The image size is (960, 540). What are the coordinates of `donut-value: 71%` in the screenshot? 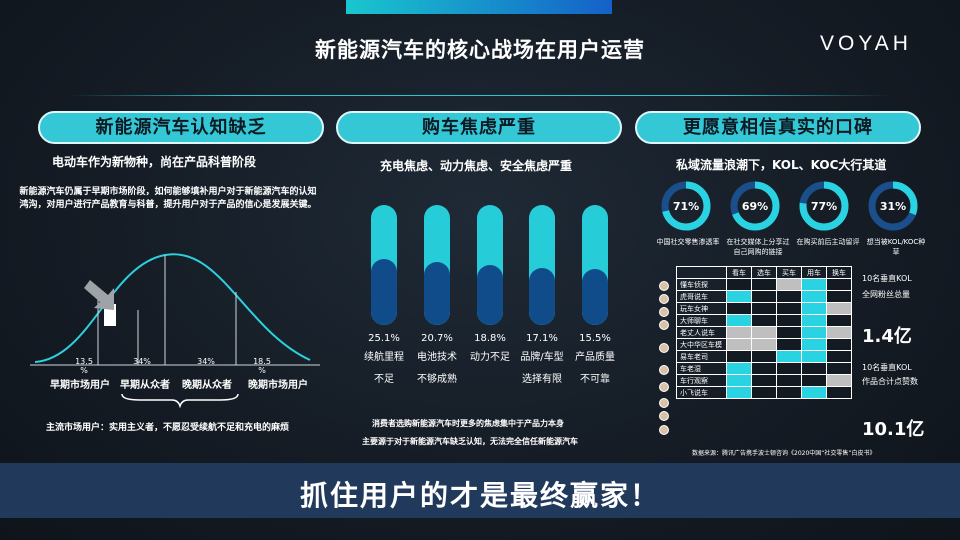 It's located at (686, 206).